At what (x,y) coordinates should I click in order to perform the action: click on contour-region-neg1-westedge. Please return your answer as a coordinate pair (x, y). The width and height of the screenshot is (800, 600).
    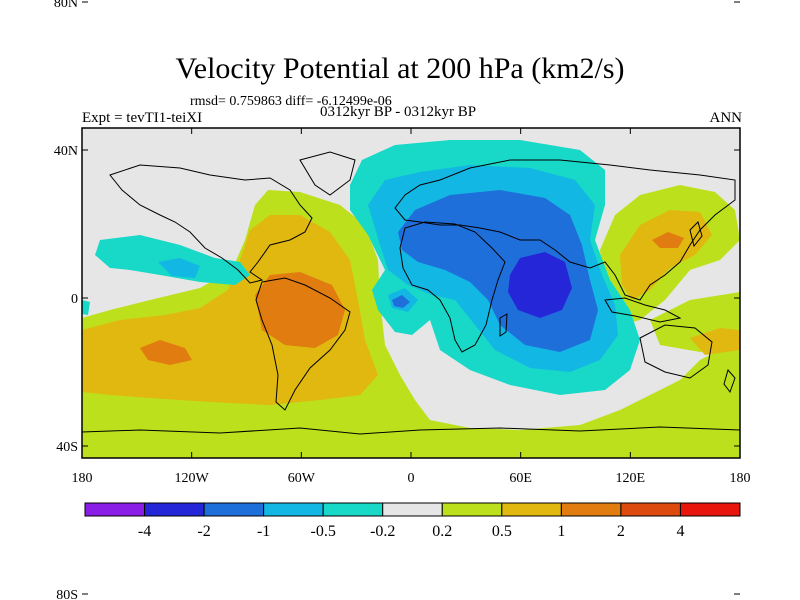
    Looking at the image, I should click on (86, 307).